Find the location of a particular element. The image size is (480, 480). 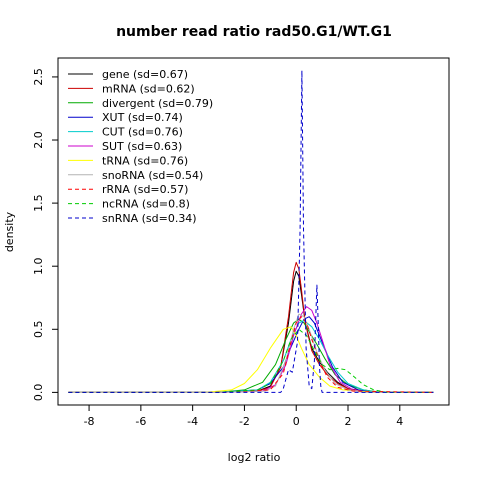

legend-label: CUT (sd=0.76) is located at coordinates (142, 132).